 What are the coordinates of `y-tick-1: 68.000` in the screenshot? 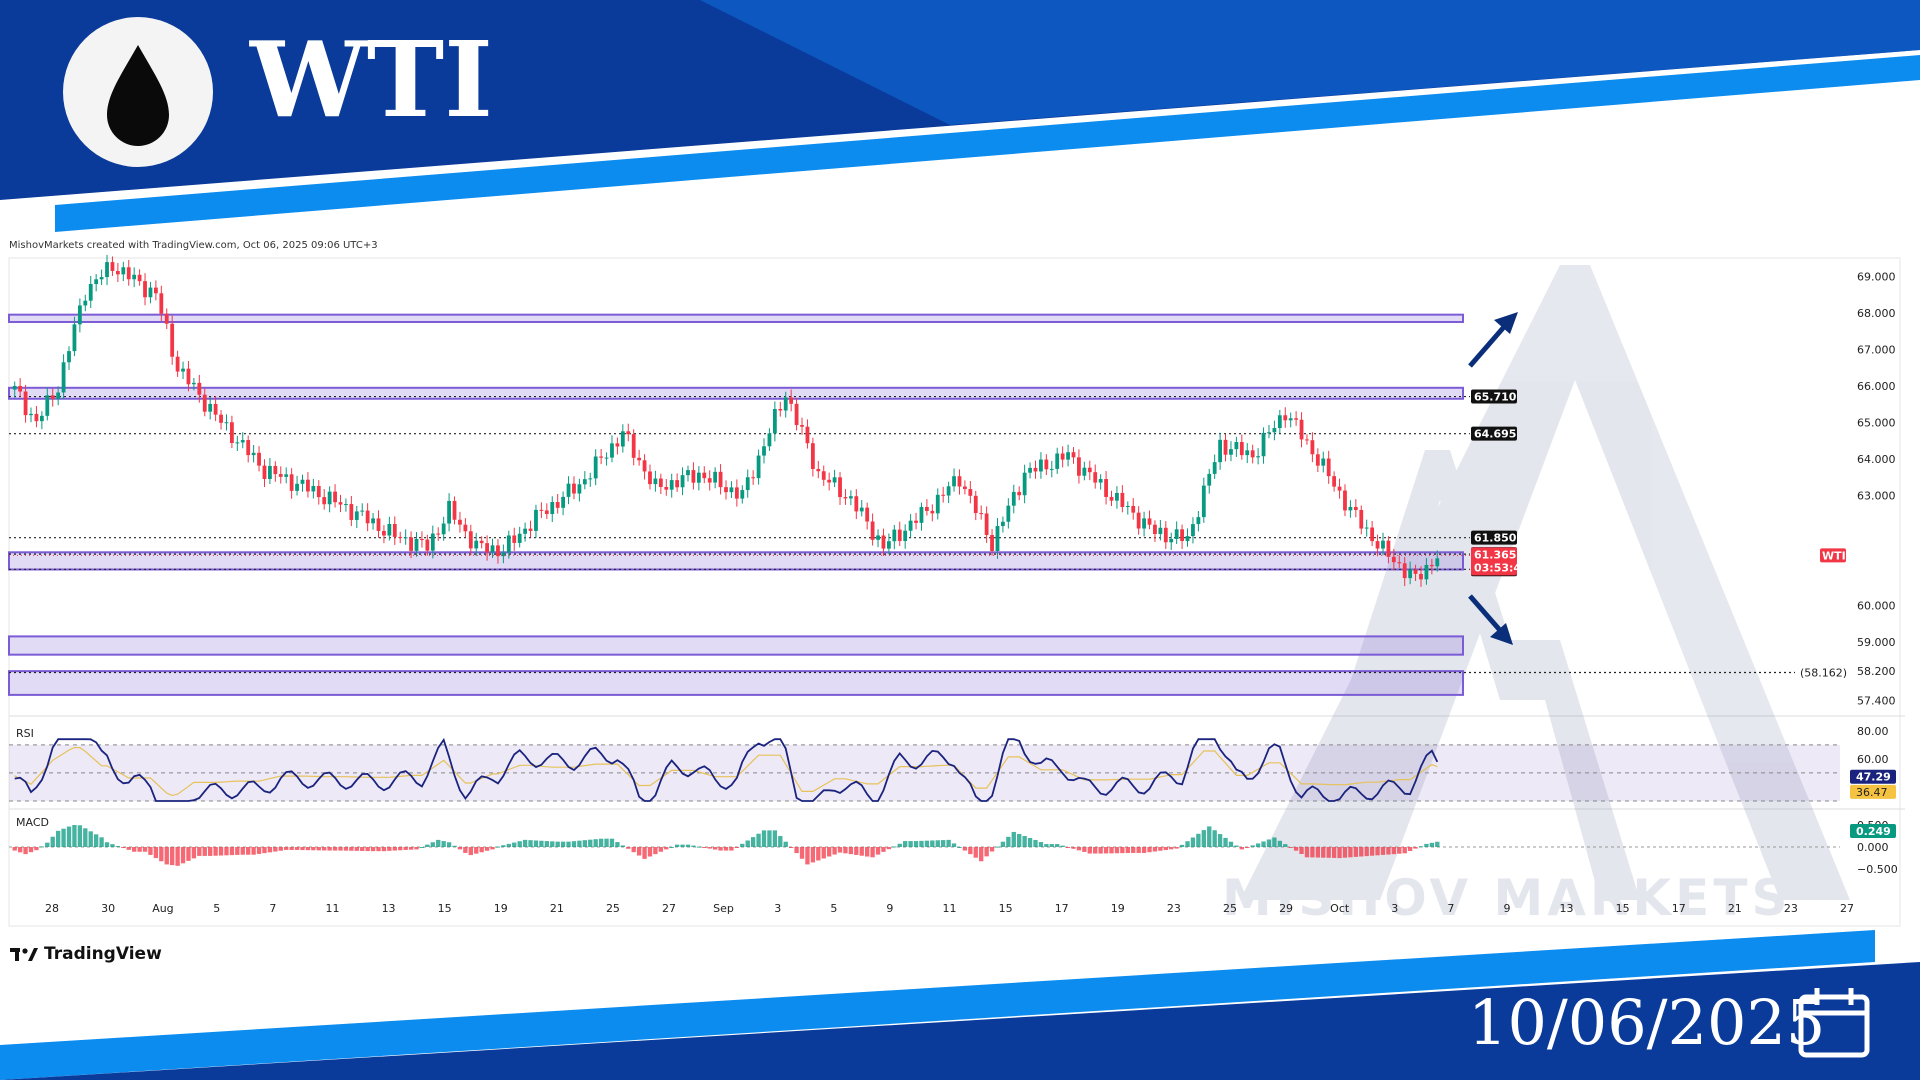 It's located at (1876, 313).